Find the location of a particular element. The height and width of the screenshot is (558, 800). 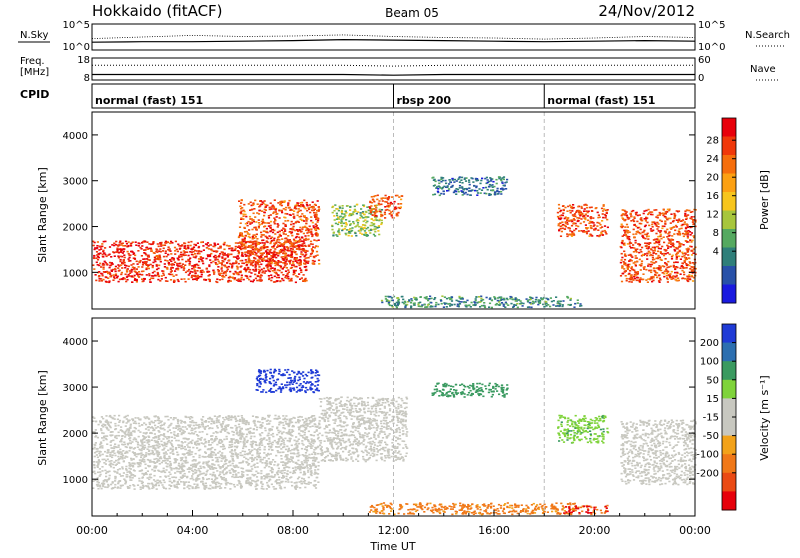

freq-line is located at coordinates (393, 75).